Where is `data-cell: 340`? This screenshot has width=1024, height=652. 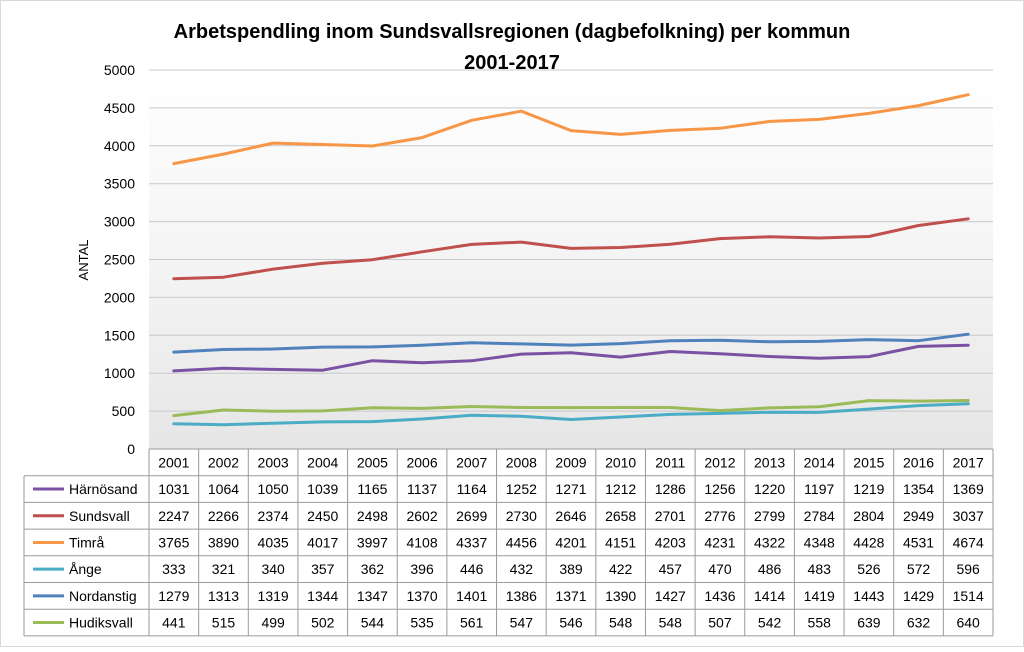 data-cell: 340 is located at coordinates (273, 569).